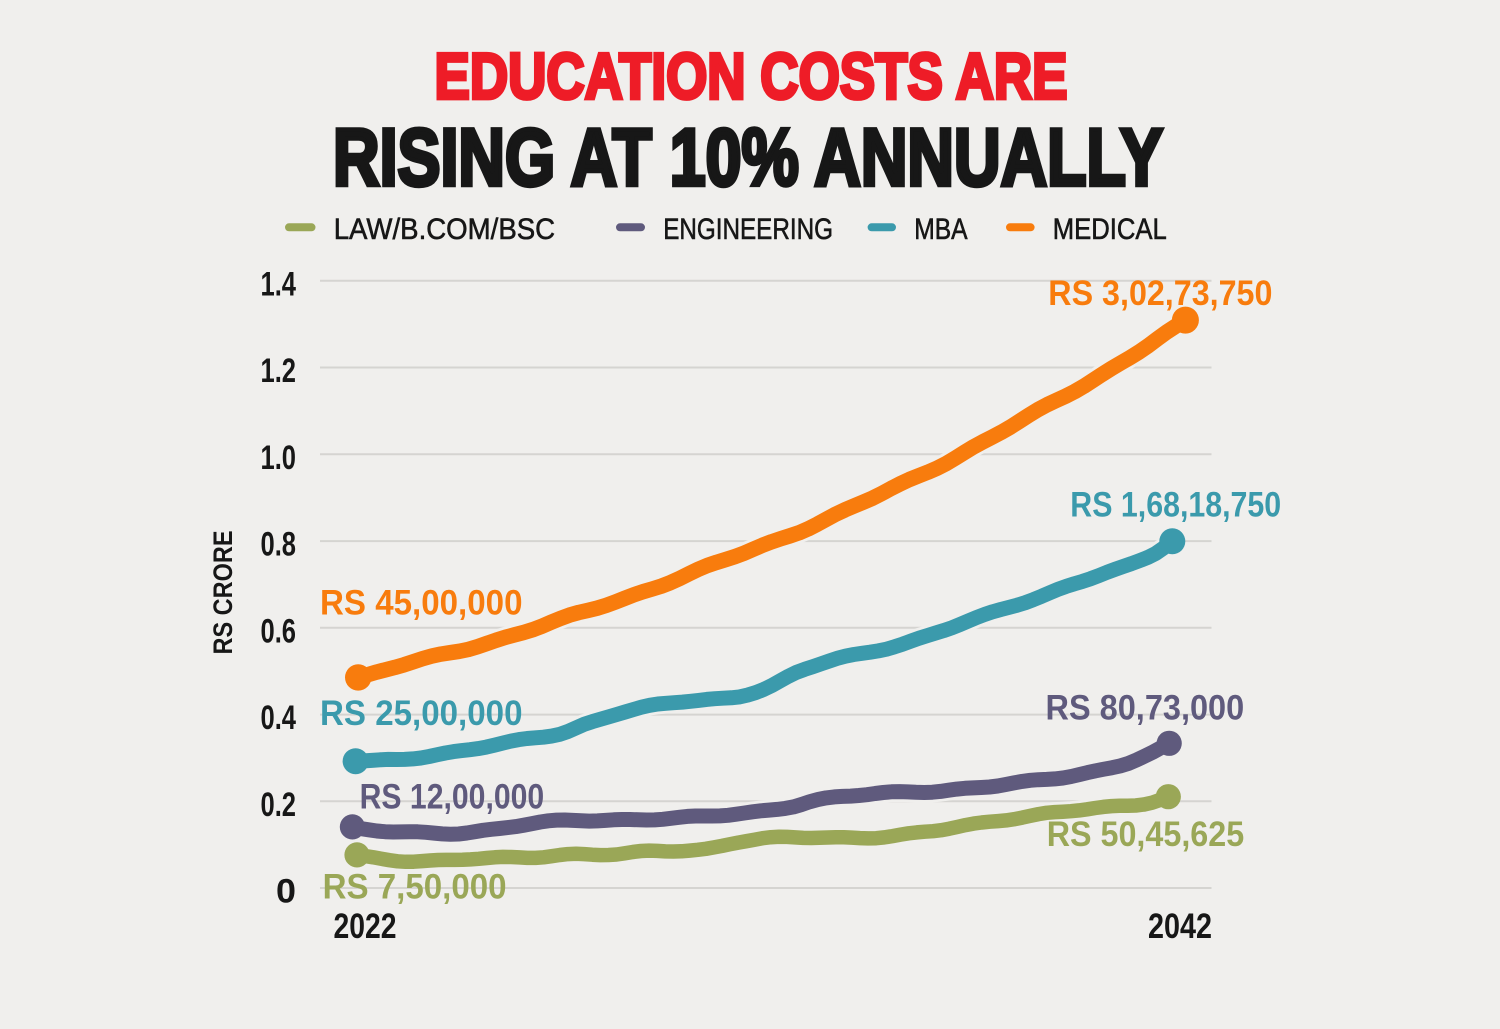 The width and height of the screenshot is (1500, 1029). Describe the element at coordinates (415, 887) in the screenshot. I see `svg-text: RS 7,50,000` at that location.